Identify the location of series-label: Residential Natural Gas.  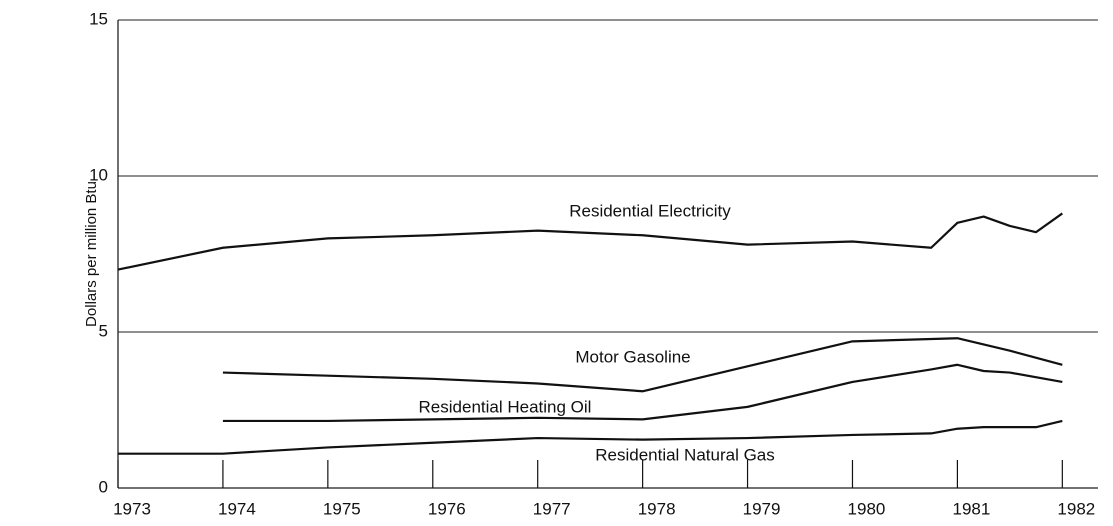
(685, 454).